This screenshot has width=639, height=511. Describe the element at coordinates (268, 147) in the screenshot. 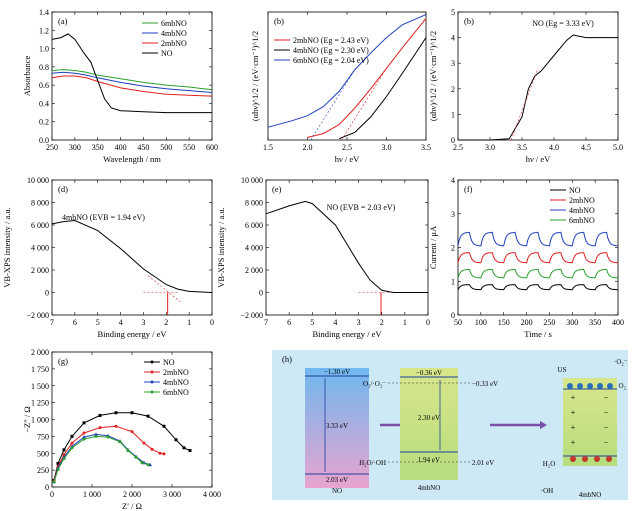

I see `x-tick-label: 1.5` at that location.